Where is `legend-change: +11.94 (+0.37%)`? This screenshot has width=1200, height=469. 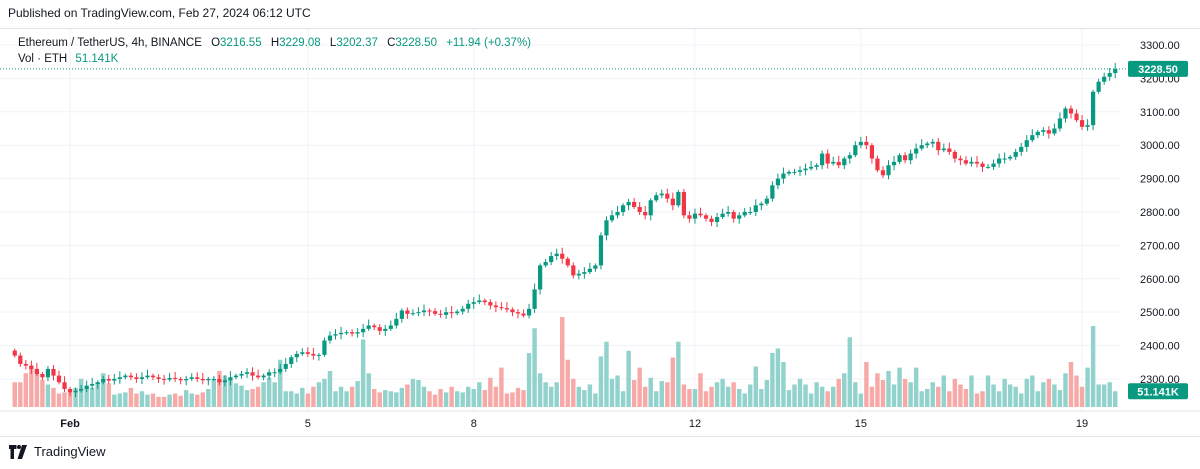 legend-change: +11.94 (+0.37%) is located at coordinates (489, 43).